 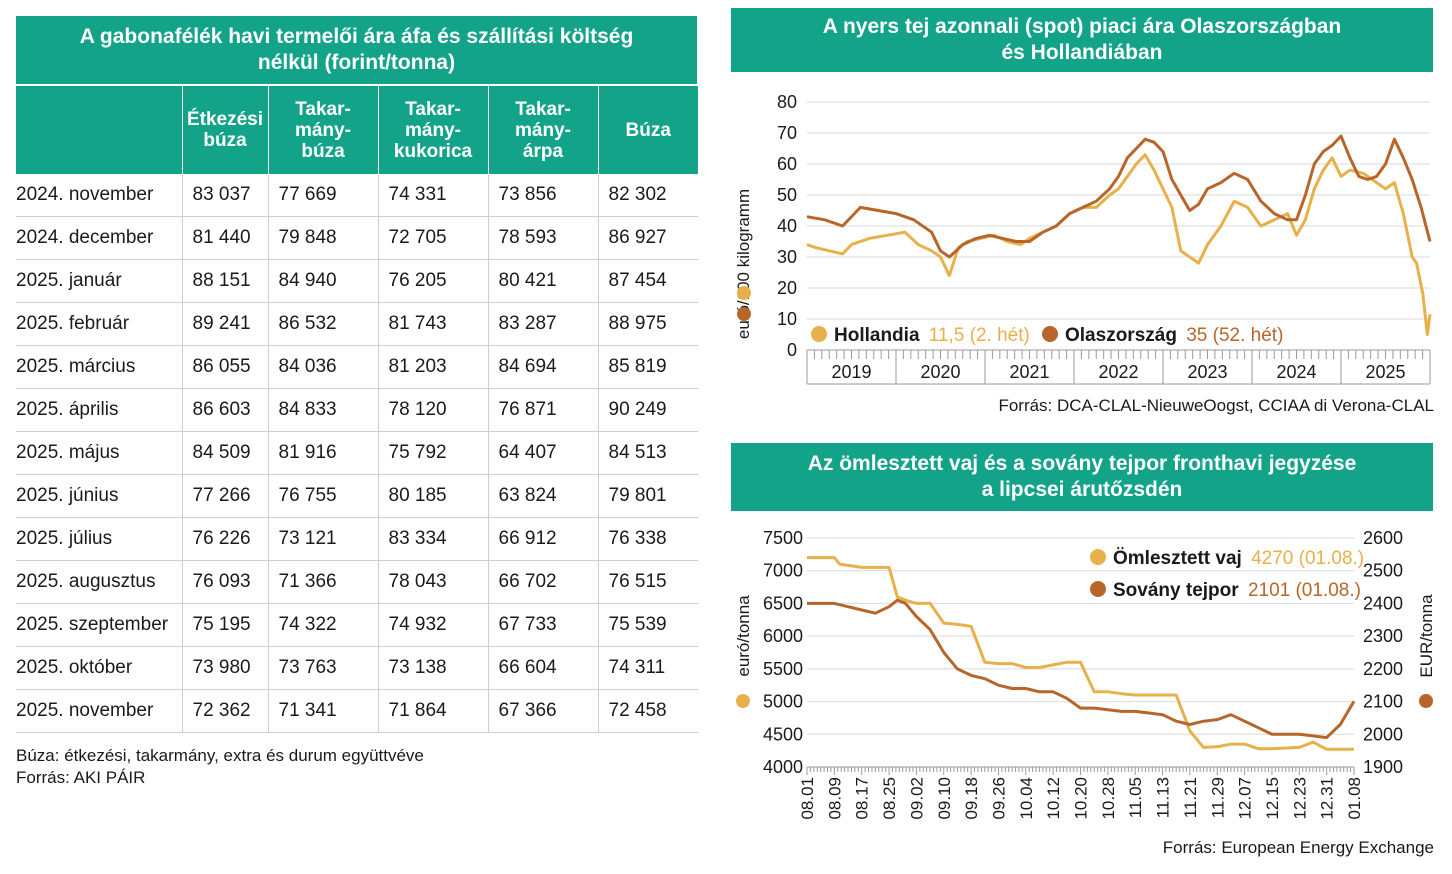 What do you see at coordinates (647, 281) in the screenshot?
I see `cell-buza: 87 454` at bounding box center [647, 281].